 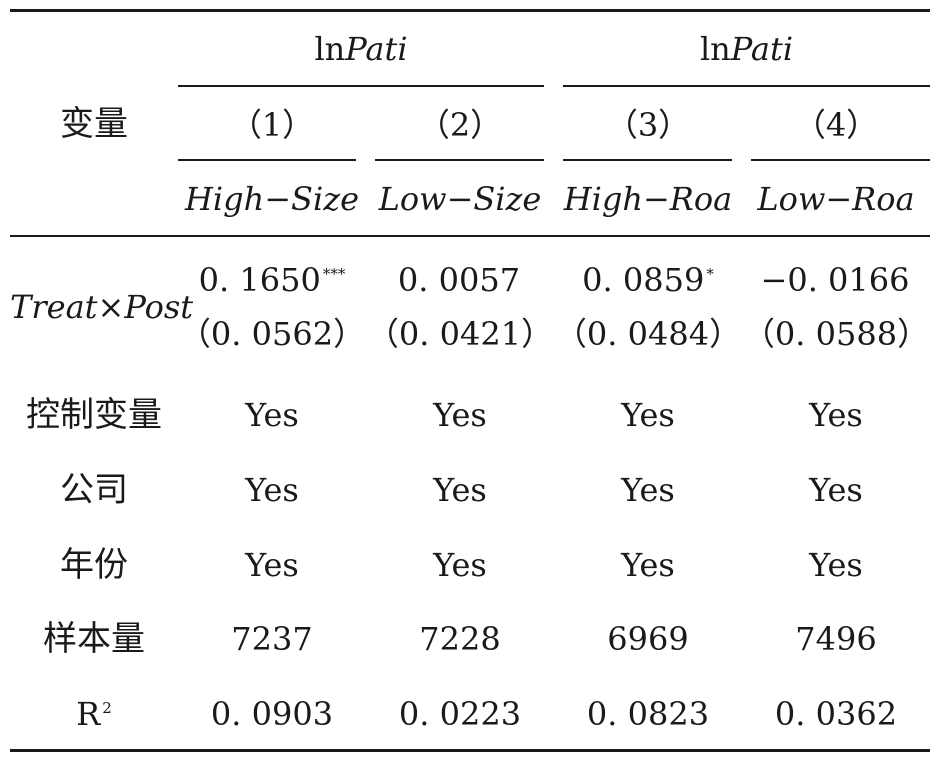 I want to click on coef-3: 0. 0859 *, so click(x=648, y=280).